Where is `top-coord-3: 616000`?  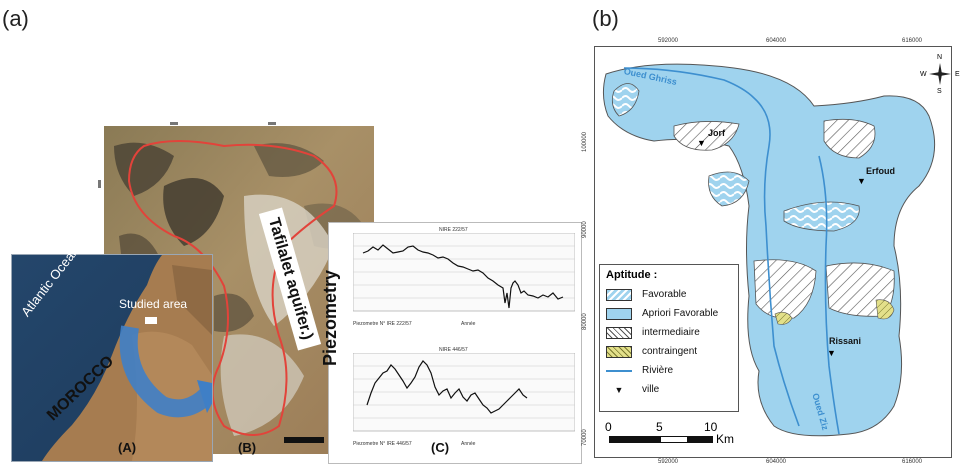 top-coord-3: 616000 is located at coordinates (912, 41).